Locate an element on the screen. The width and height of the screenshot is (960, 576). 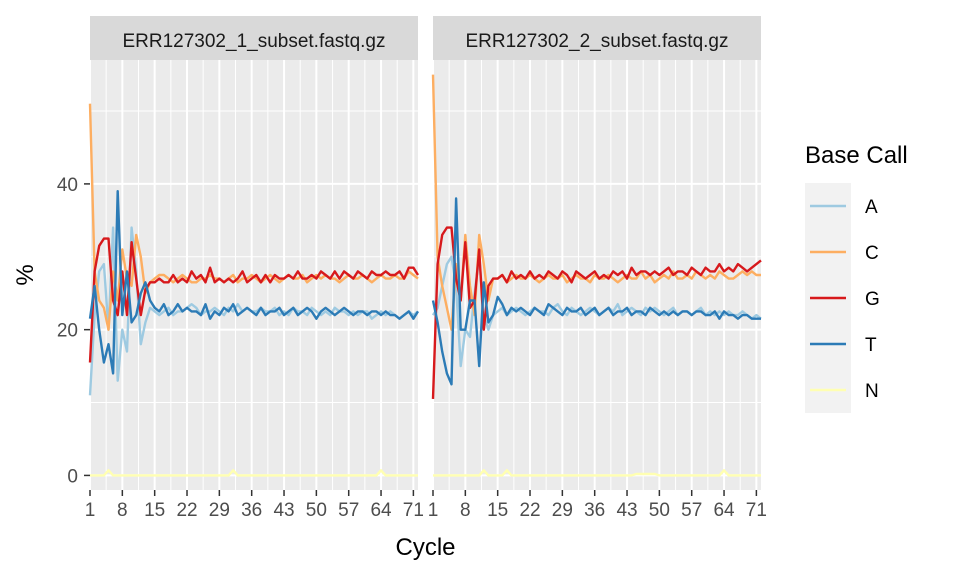
legend-label-t: T is located at coordinates (871, 345).